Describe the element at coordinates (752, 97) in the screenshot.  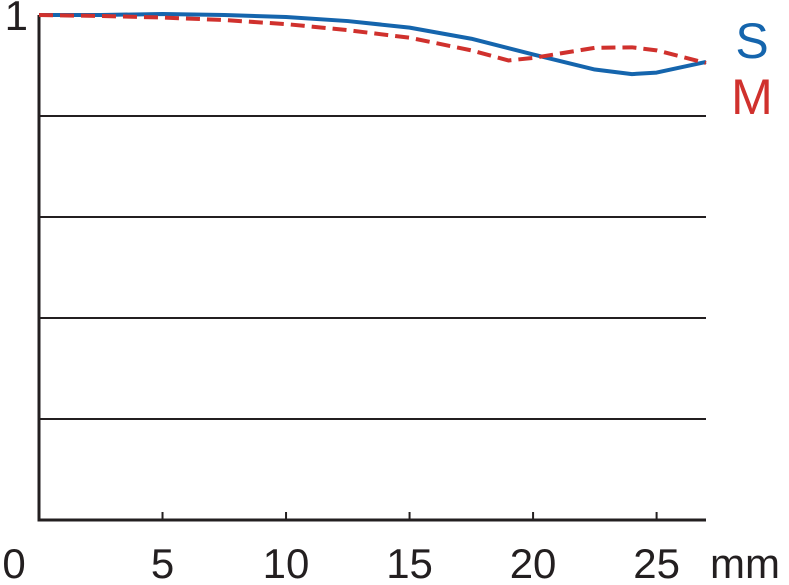
I see `legend-label: M` at that location.